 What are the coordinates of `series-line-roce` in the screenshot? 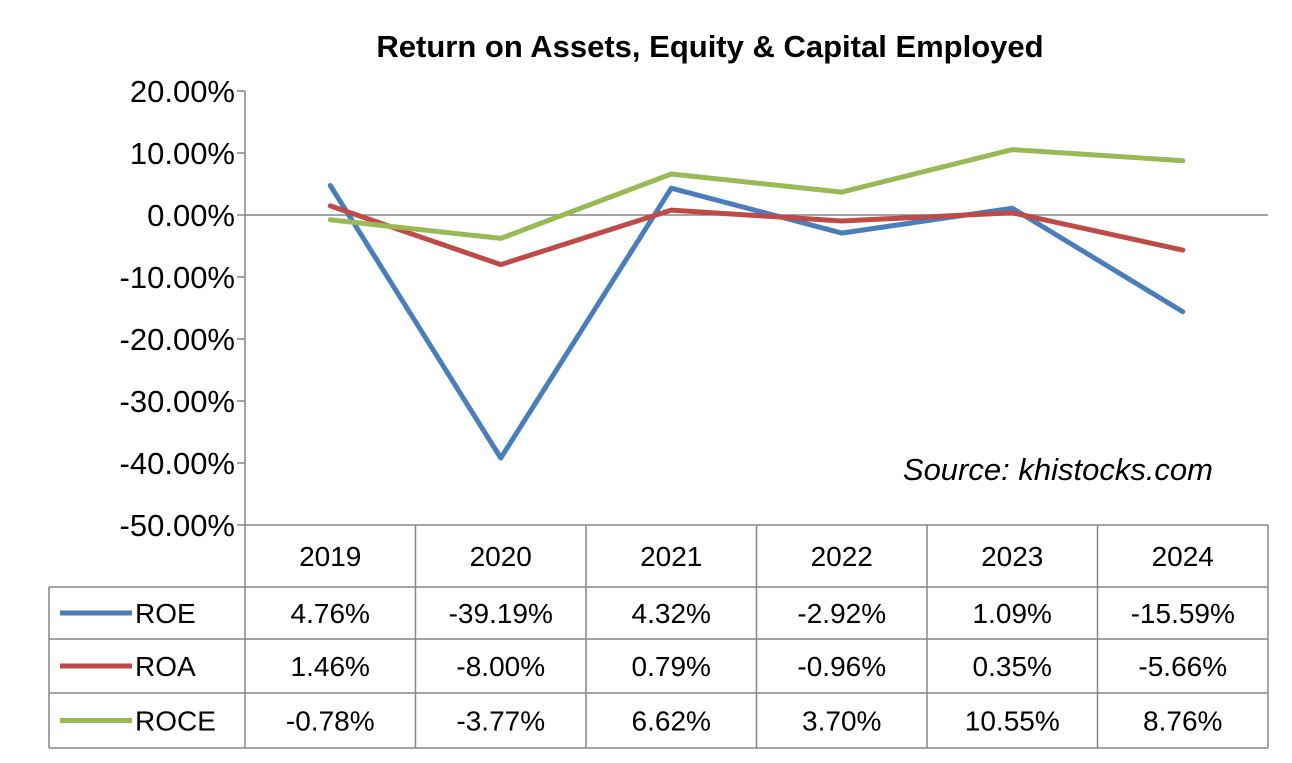 It's located at (756, 194).